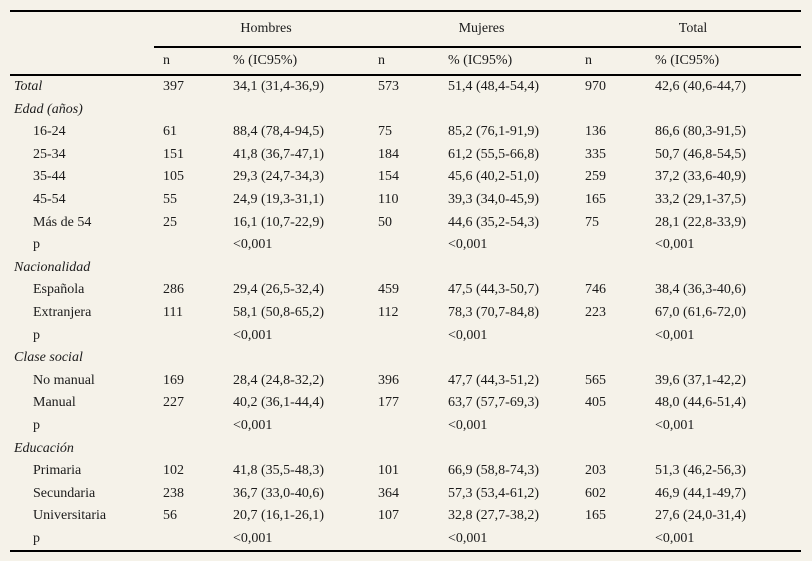 Image resolution: width=812 pixels, height=561 pixels. I want to click on row-label: Secundaria, so click(64, 493).